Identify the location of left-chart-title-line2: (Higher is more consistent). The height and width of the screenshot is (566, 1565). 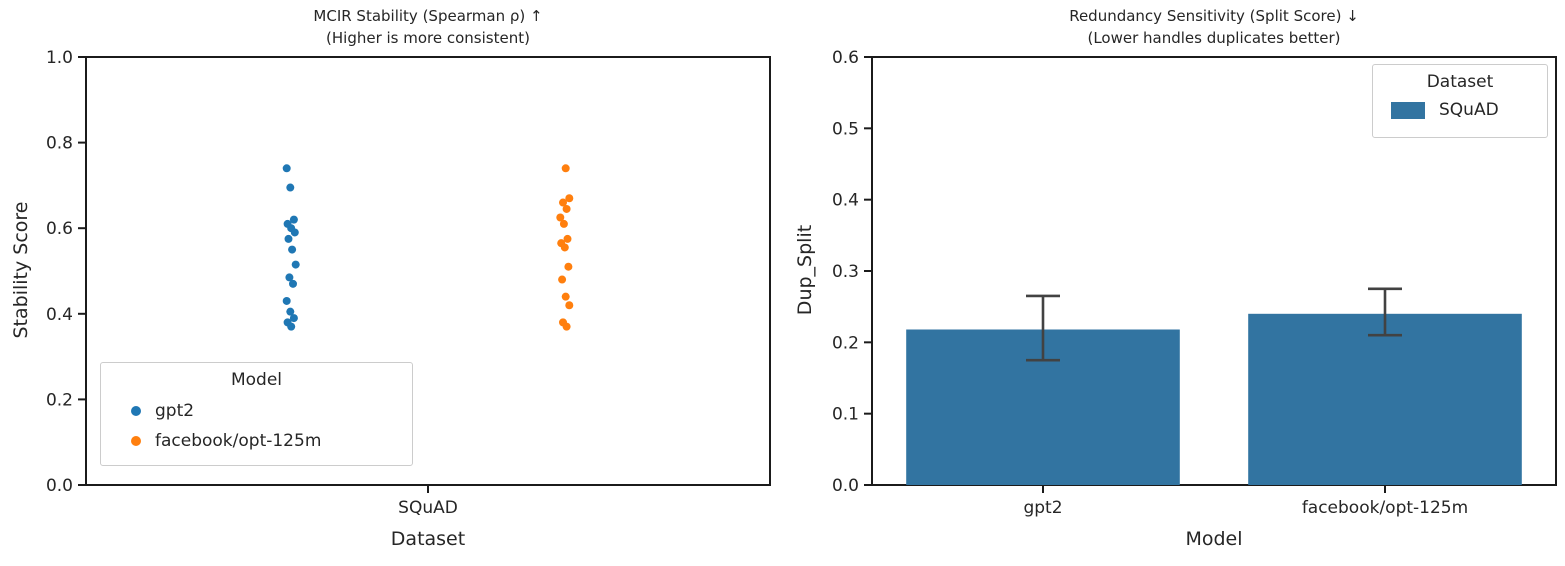
(428, 37).